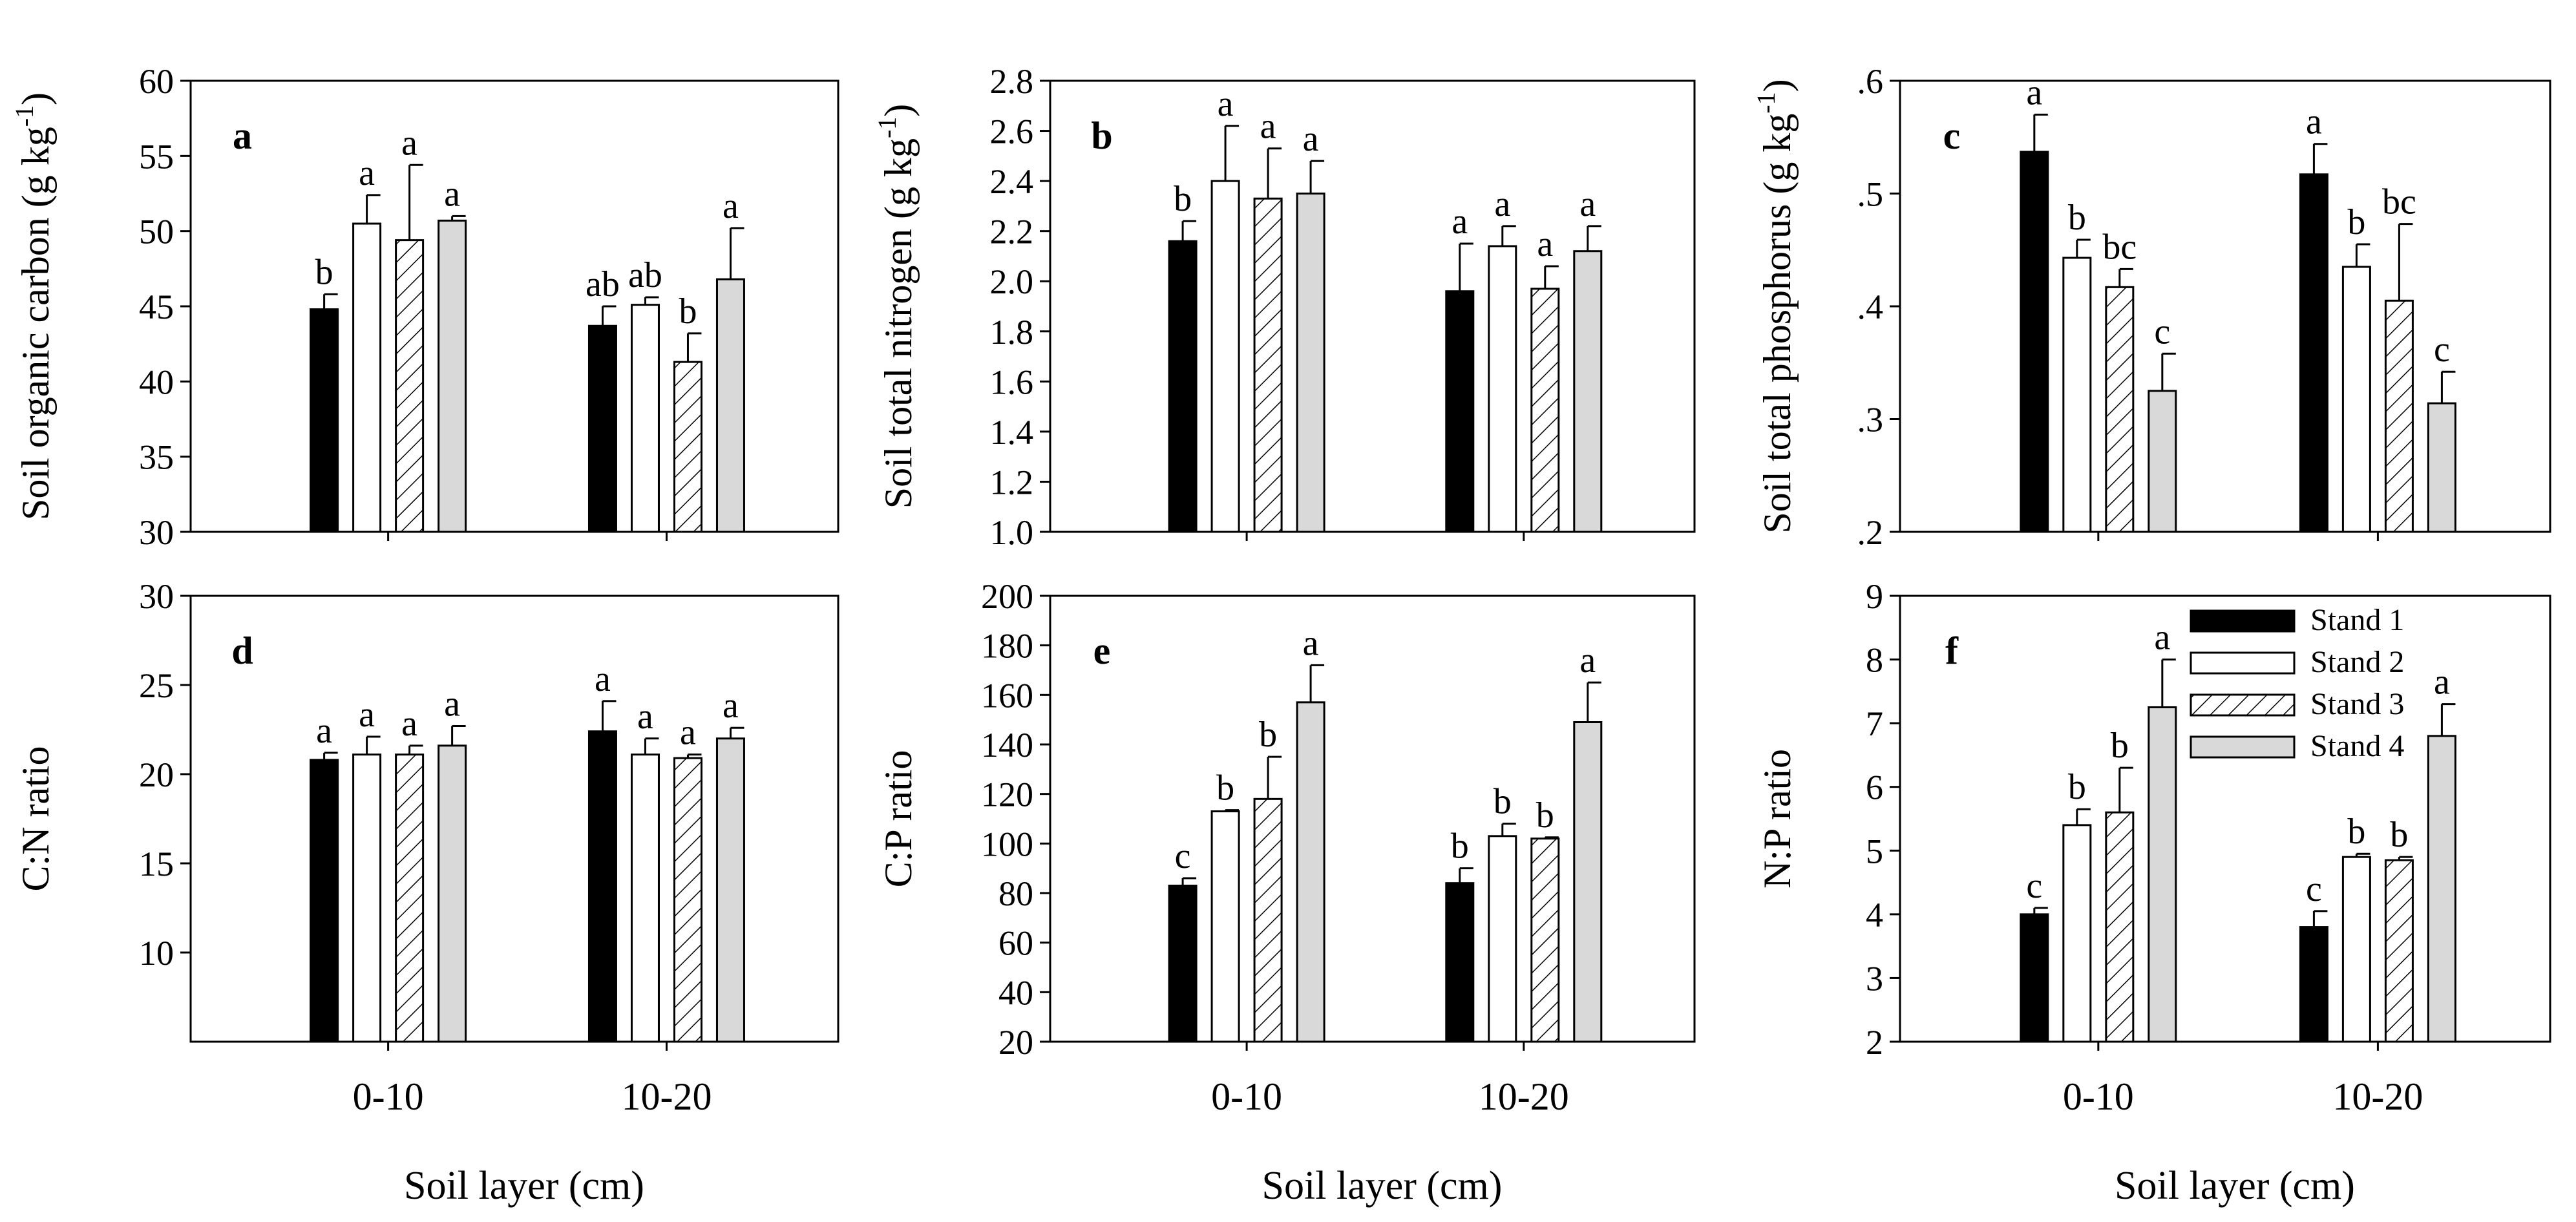  Describe the element at coordinates (1777, 86) in the screenshot. I see `y-axis-label-tail: )` at that location.